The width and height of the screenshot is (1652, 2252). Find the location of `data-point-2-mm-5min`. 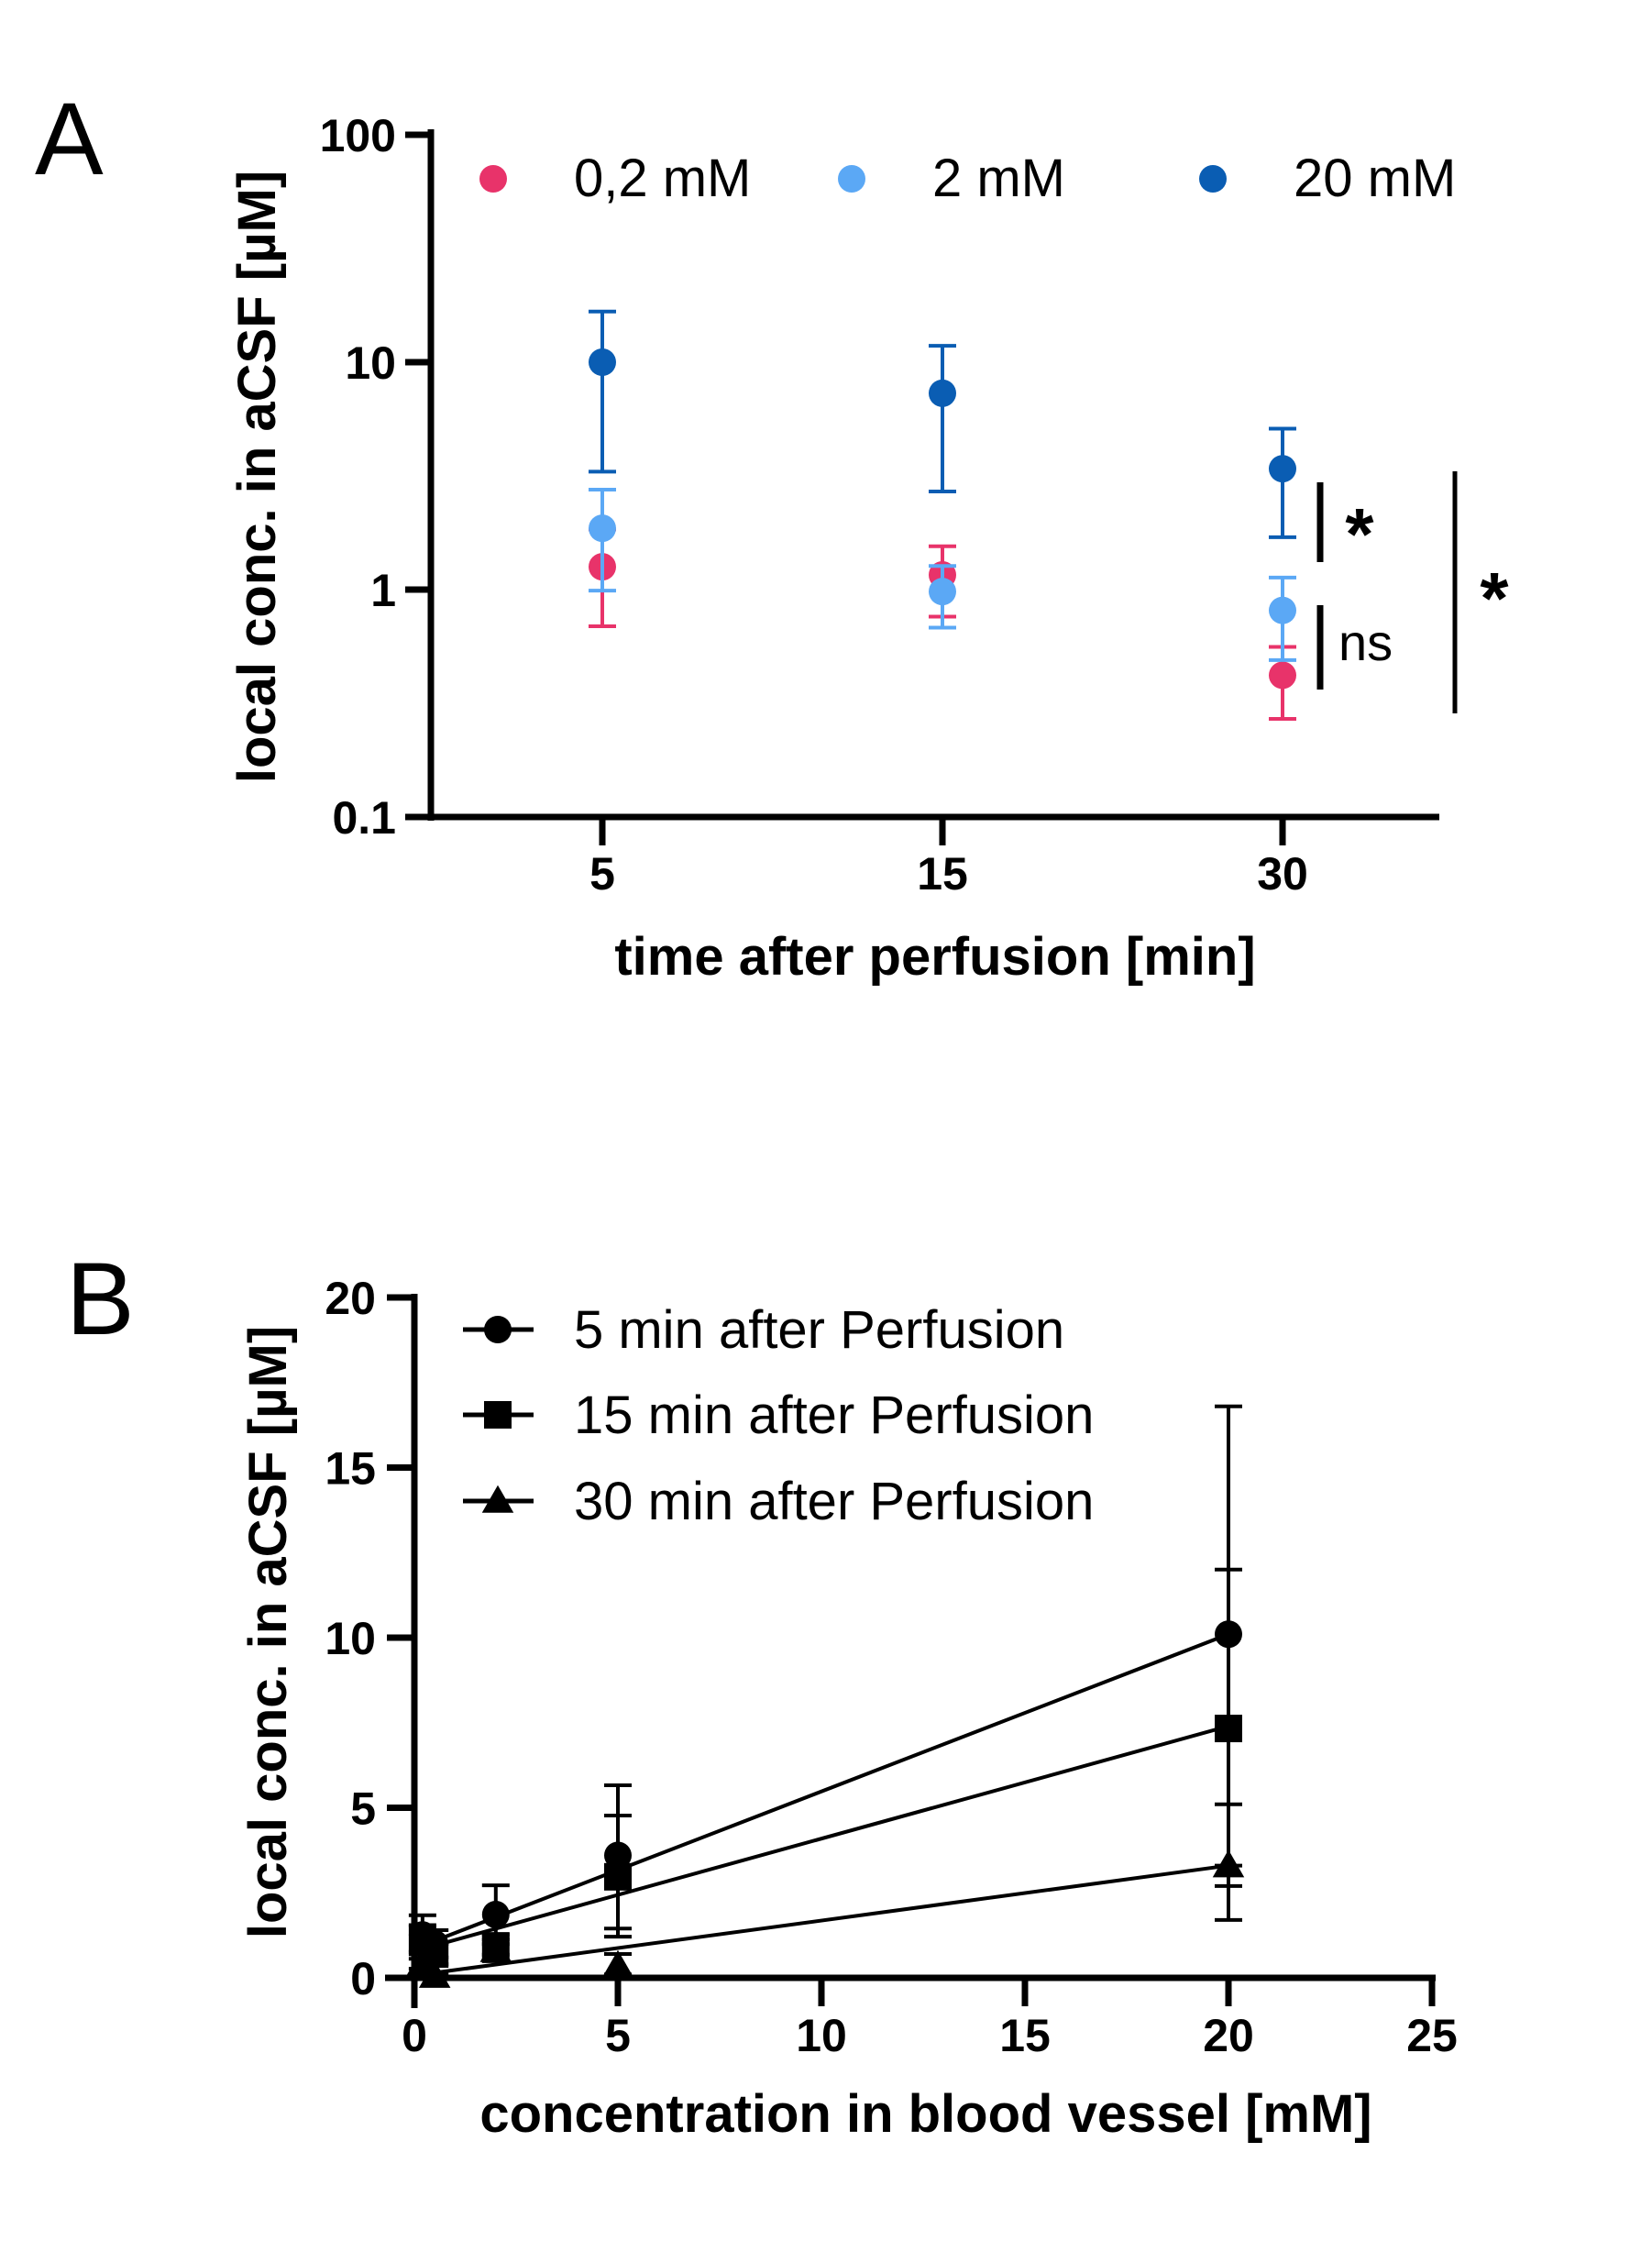

data-point-2-mm-5min is located at coordinates (602, 540).